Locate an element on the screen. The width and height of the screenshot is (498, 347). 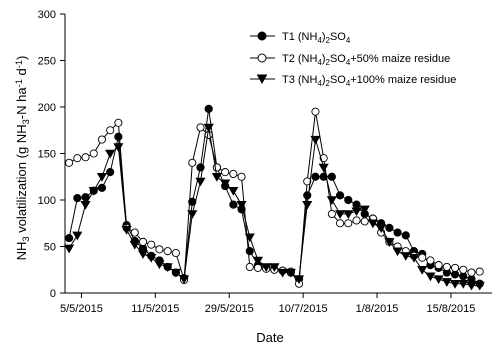
x-axis-title: Date is located at coordinates (269, 337).